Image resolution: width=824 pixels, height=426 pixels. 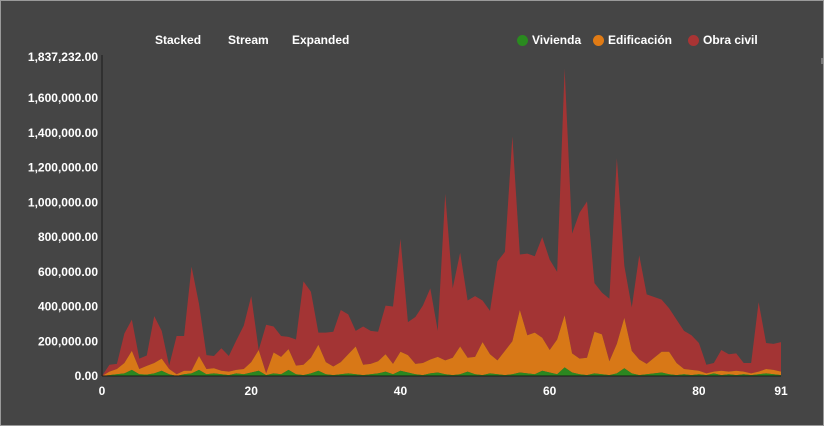 I want to click on legend-item-vivienda: Vivienda, so click(x=549, y=40).